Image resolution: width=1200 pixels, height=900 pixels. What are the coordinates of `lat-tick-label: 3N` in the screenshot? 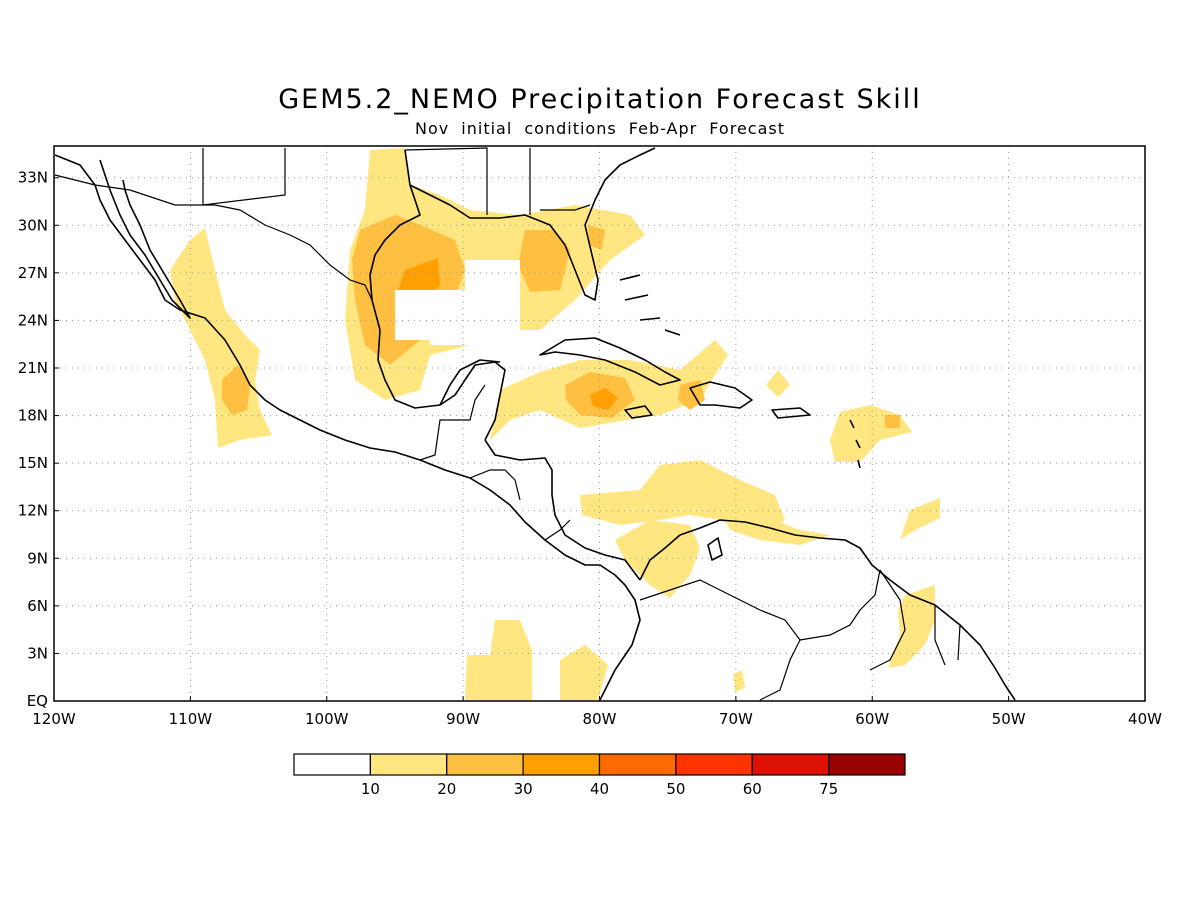 It's located at (37, 653).